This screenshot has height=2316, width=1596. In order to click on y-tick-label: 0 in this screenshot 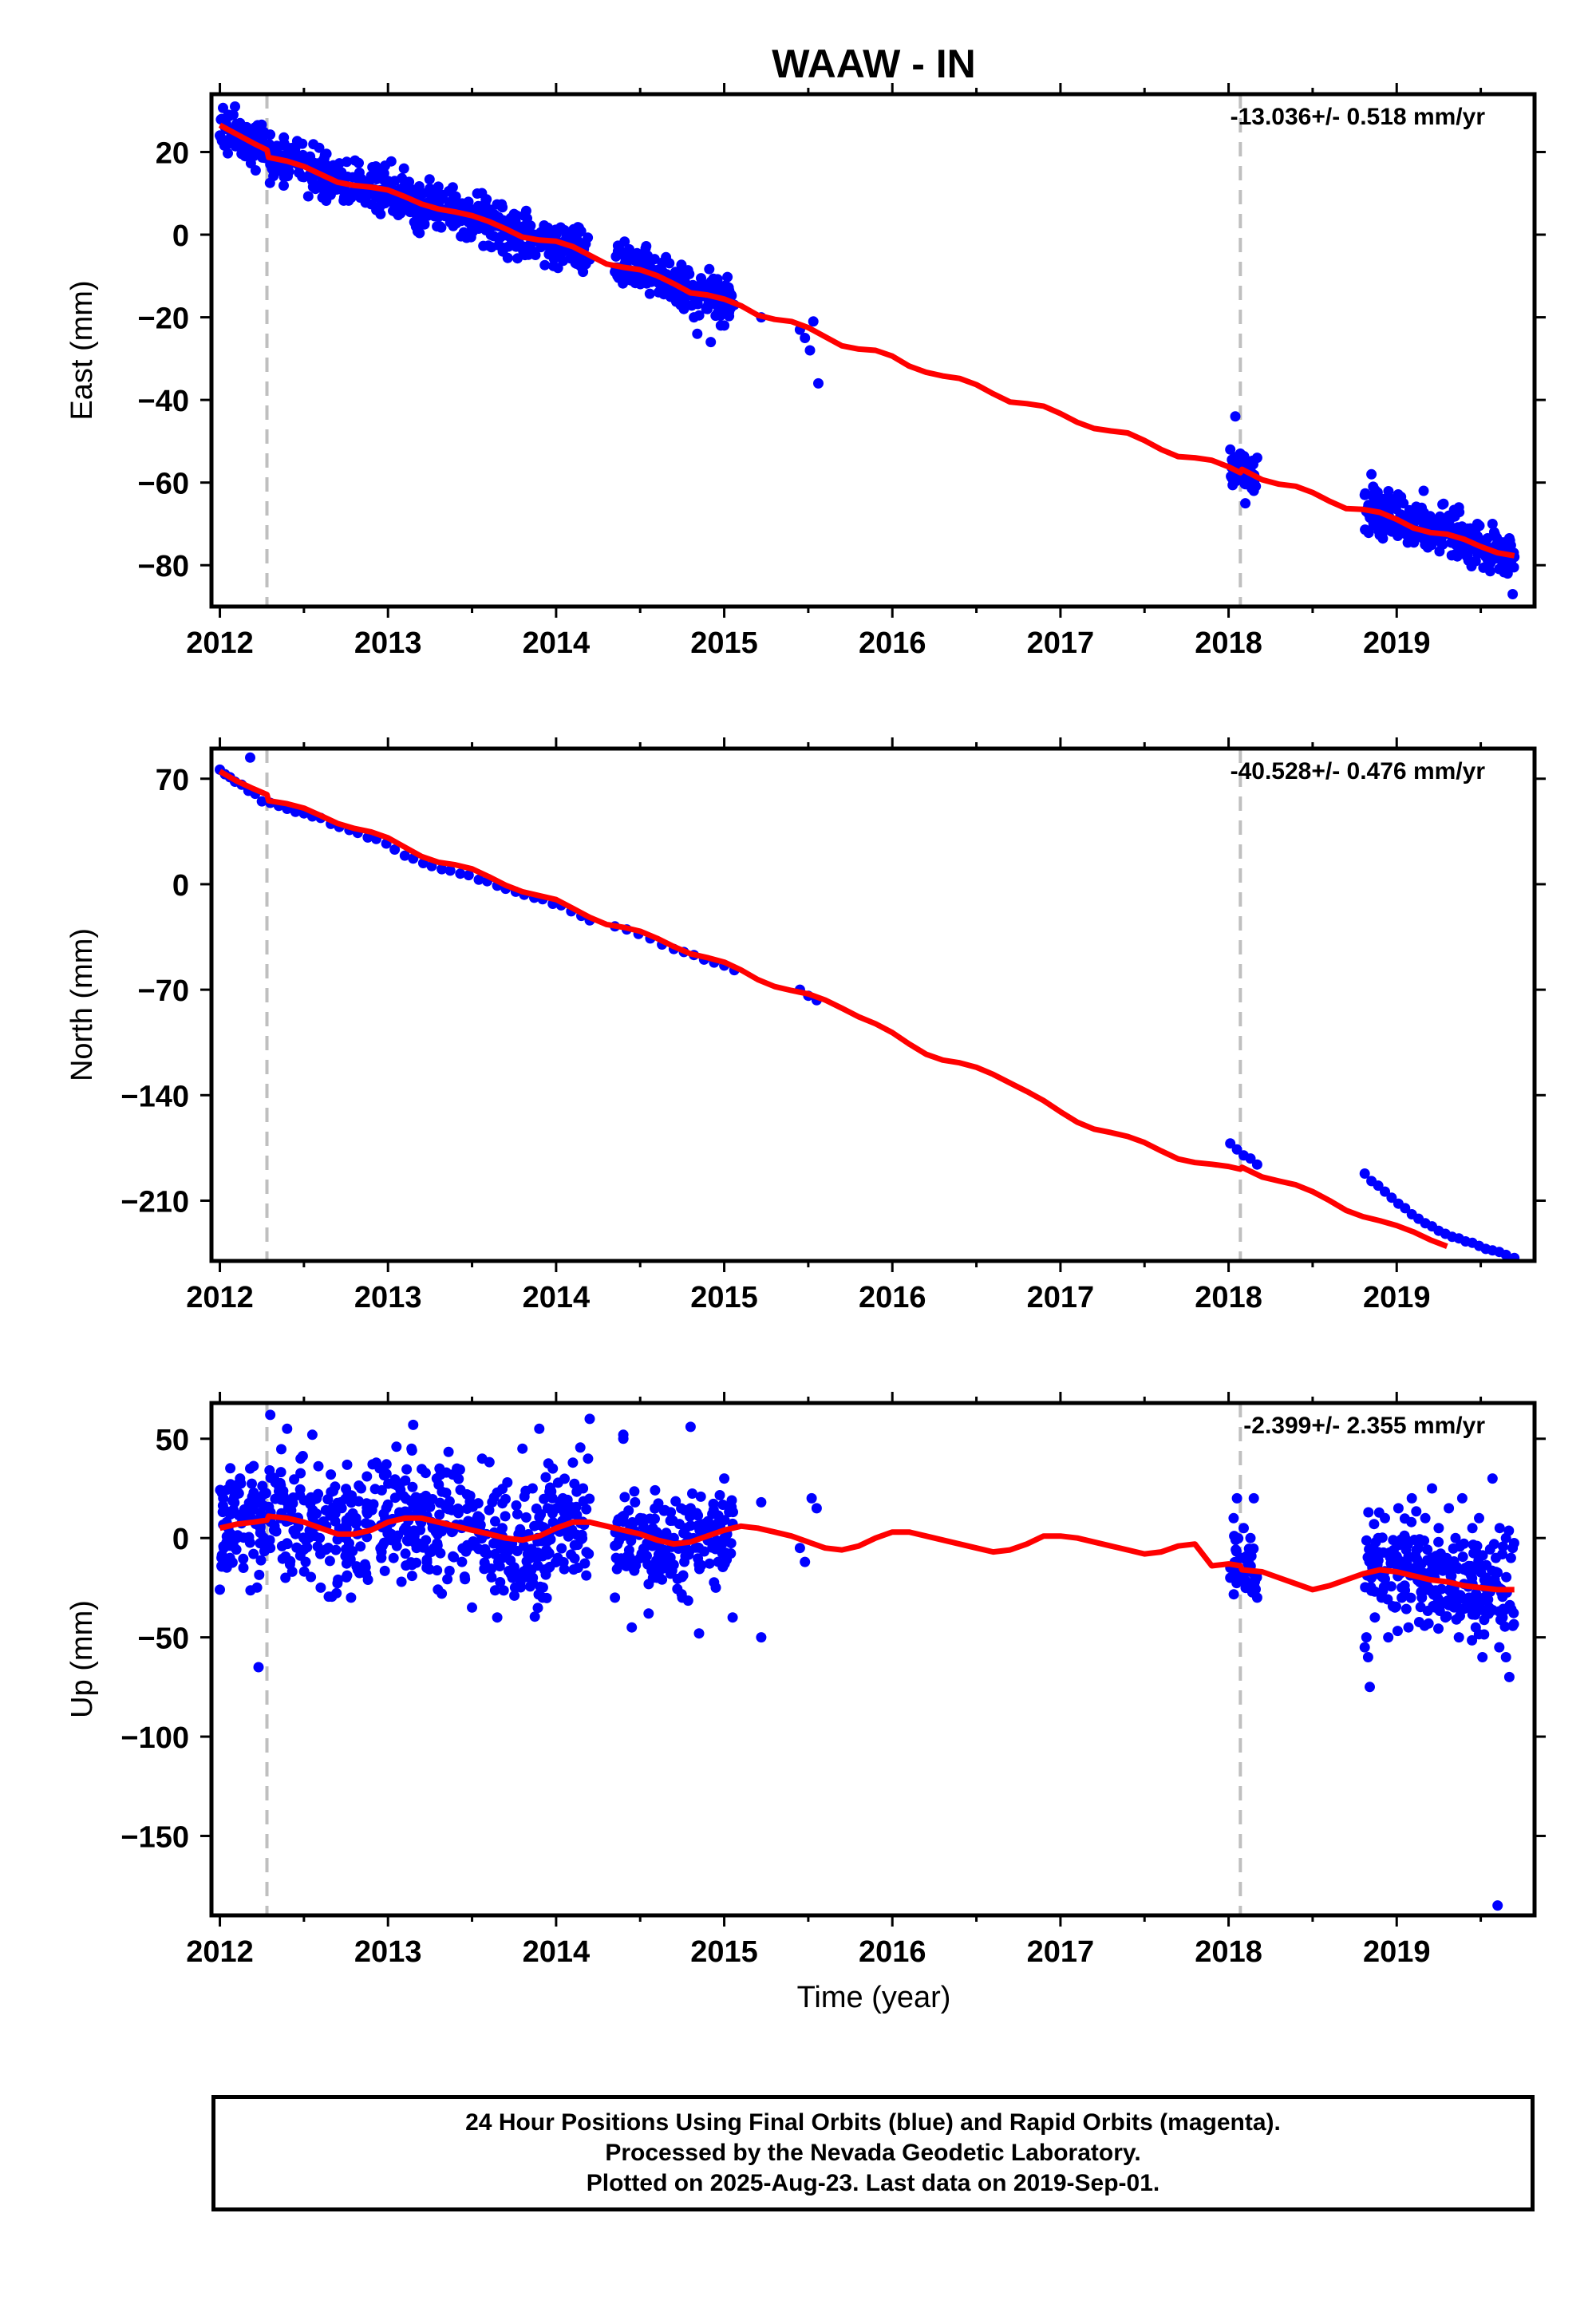, I will do `click(180, 236)`.